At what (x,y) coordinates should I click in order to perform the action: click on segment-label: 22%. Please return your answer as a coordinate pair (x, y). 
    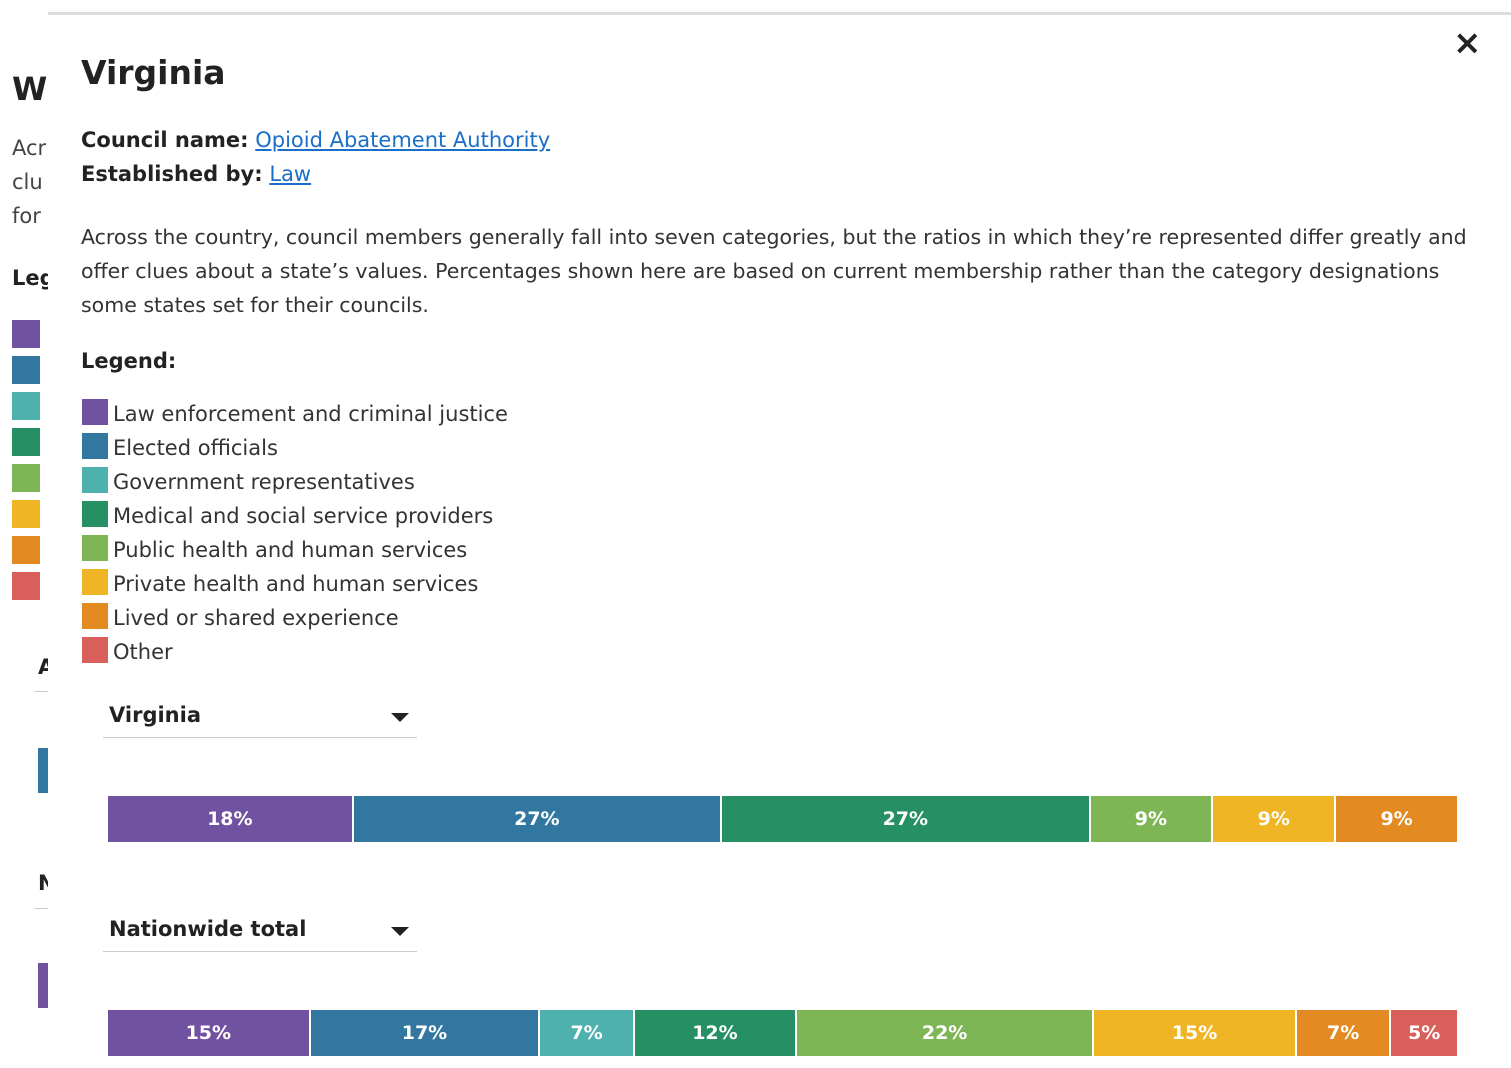
    Looking at the image, I should click on (944, 1033).